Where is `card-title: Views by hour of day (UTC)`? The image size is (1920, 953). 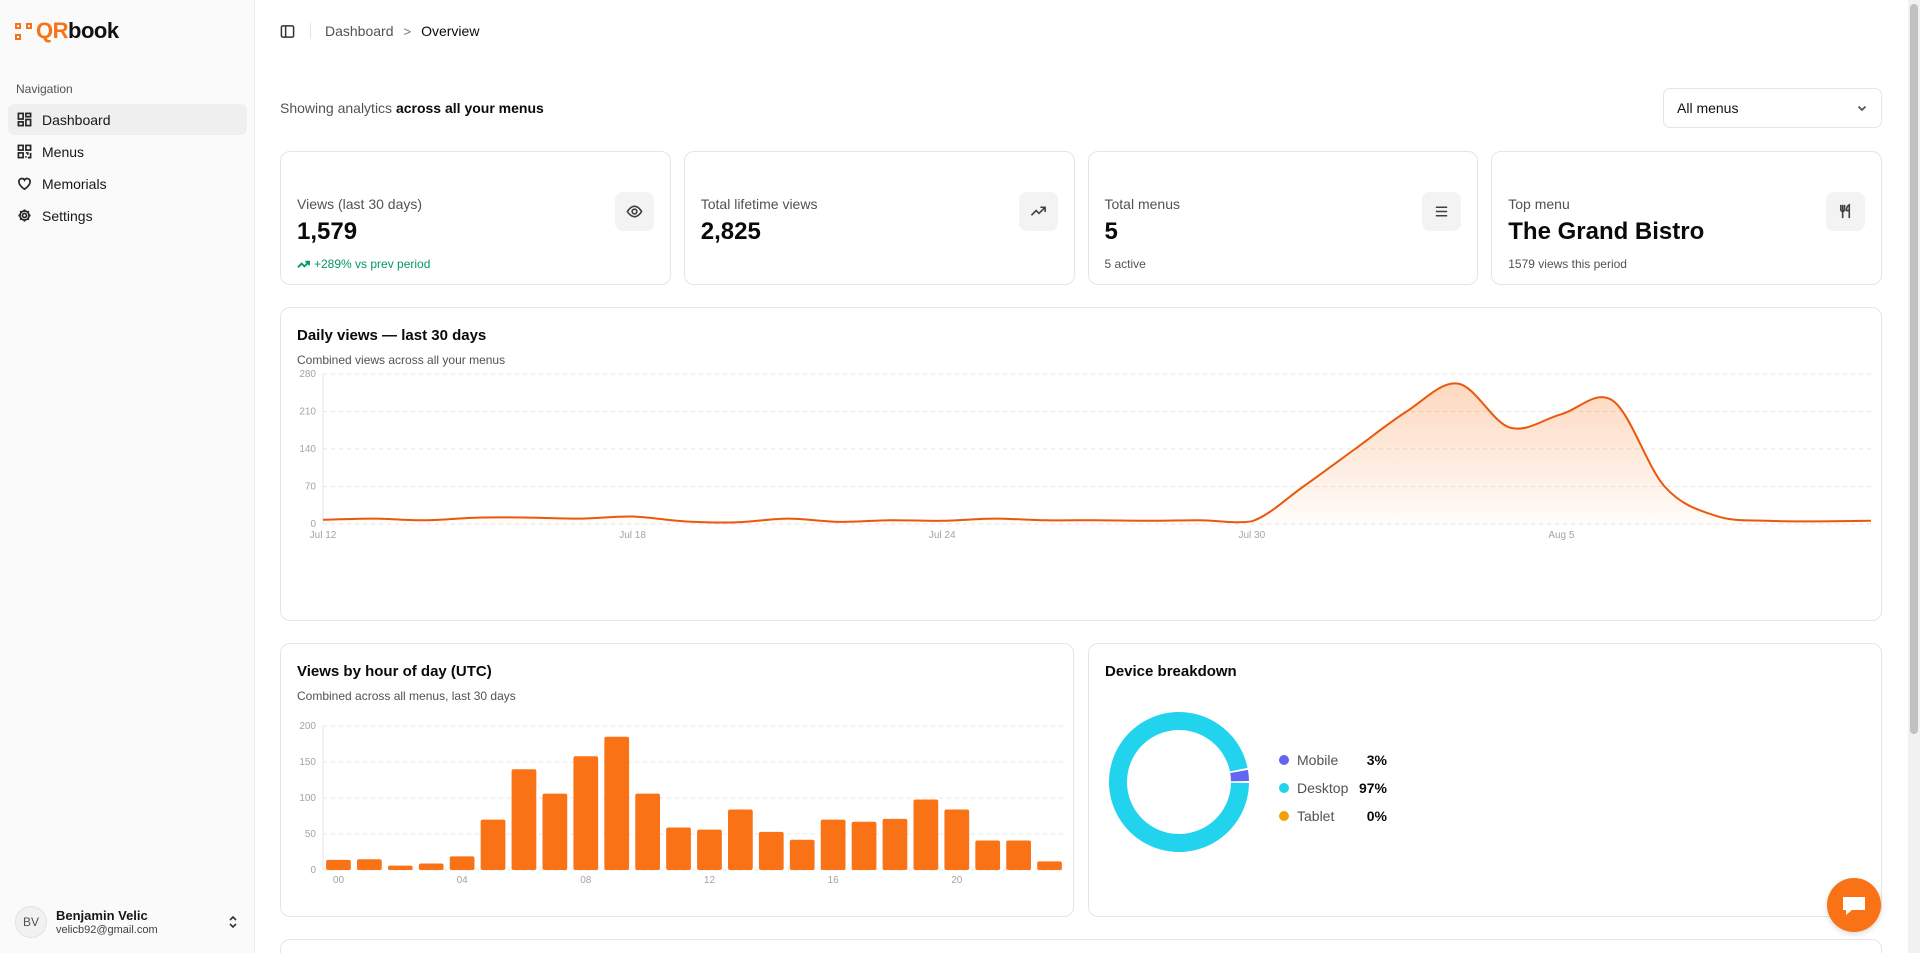 card-title: Views by hour of day (UTC) is located at coordinates (394, 671).